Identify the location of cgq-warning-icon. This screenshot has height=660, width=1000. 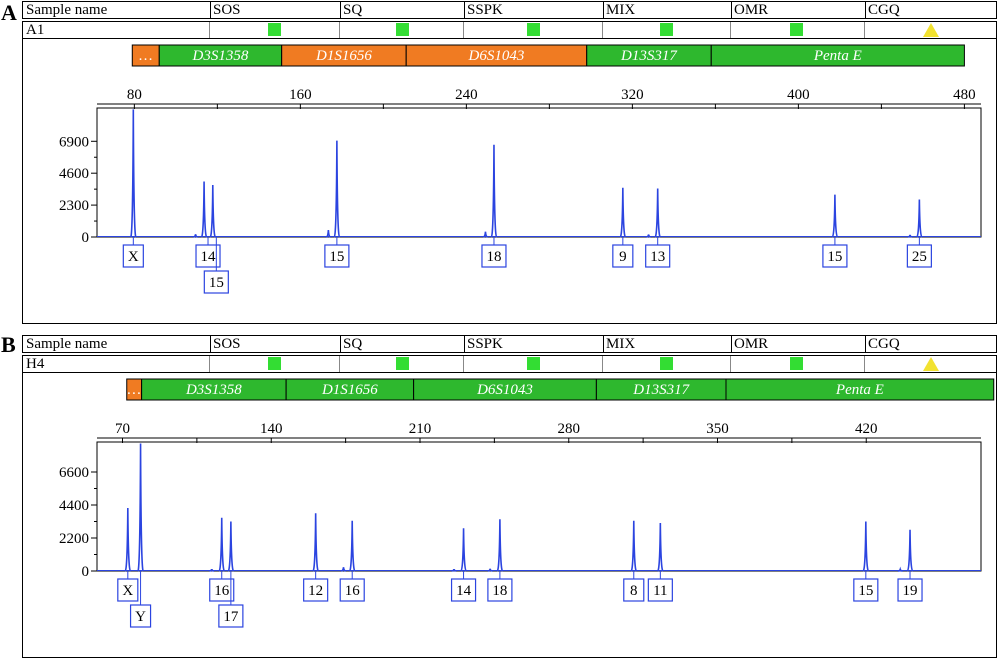
(931, 364).